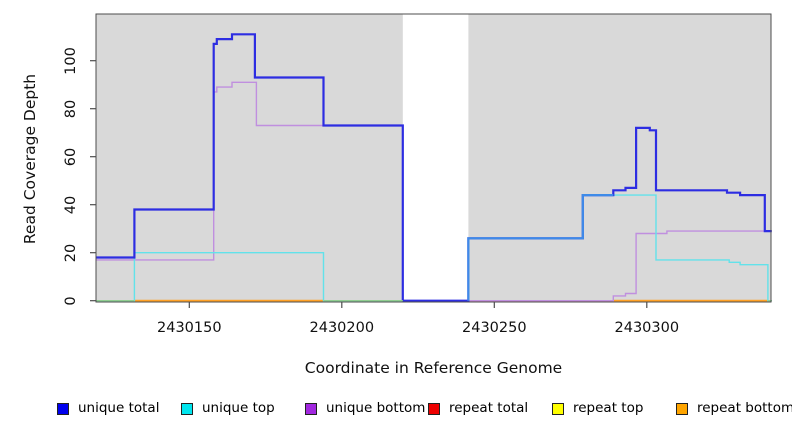 This screenshot has height=432, width=792. Describe the element at coordinates (647, 328) in the screenshot. I see `x-tick-label: 2430300` at that location.